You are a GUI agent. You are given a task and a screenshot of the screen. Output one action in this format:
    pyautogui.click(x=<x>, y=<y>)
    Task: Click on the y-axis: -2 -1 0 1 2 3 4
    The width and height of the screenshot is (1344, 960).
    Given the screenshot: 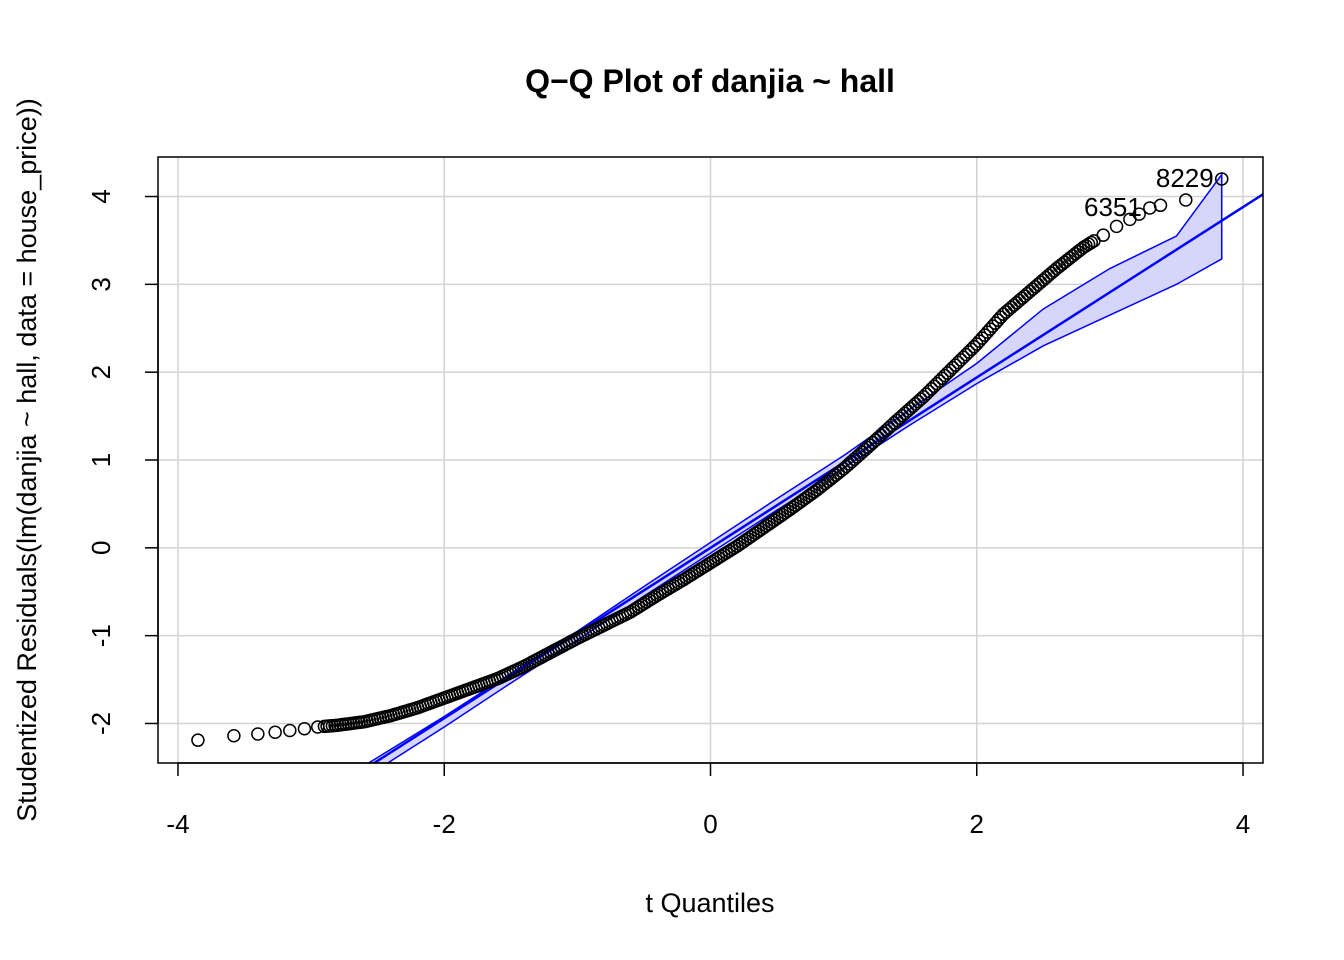 What is the action you would take?
    pyautogui.click(x=122, y=462)
    